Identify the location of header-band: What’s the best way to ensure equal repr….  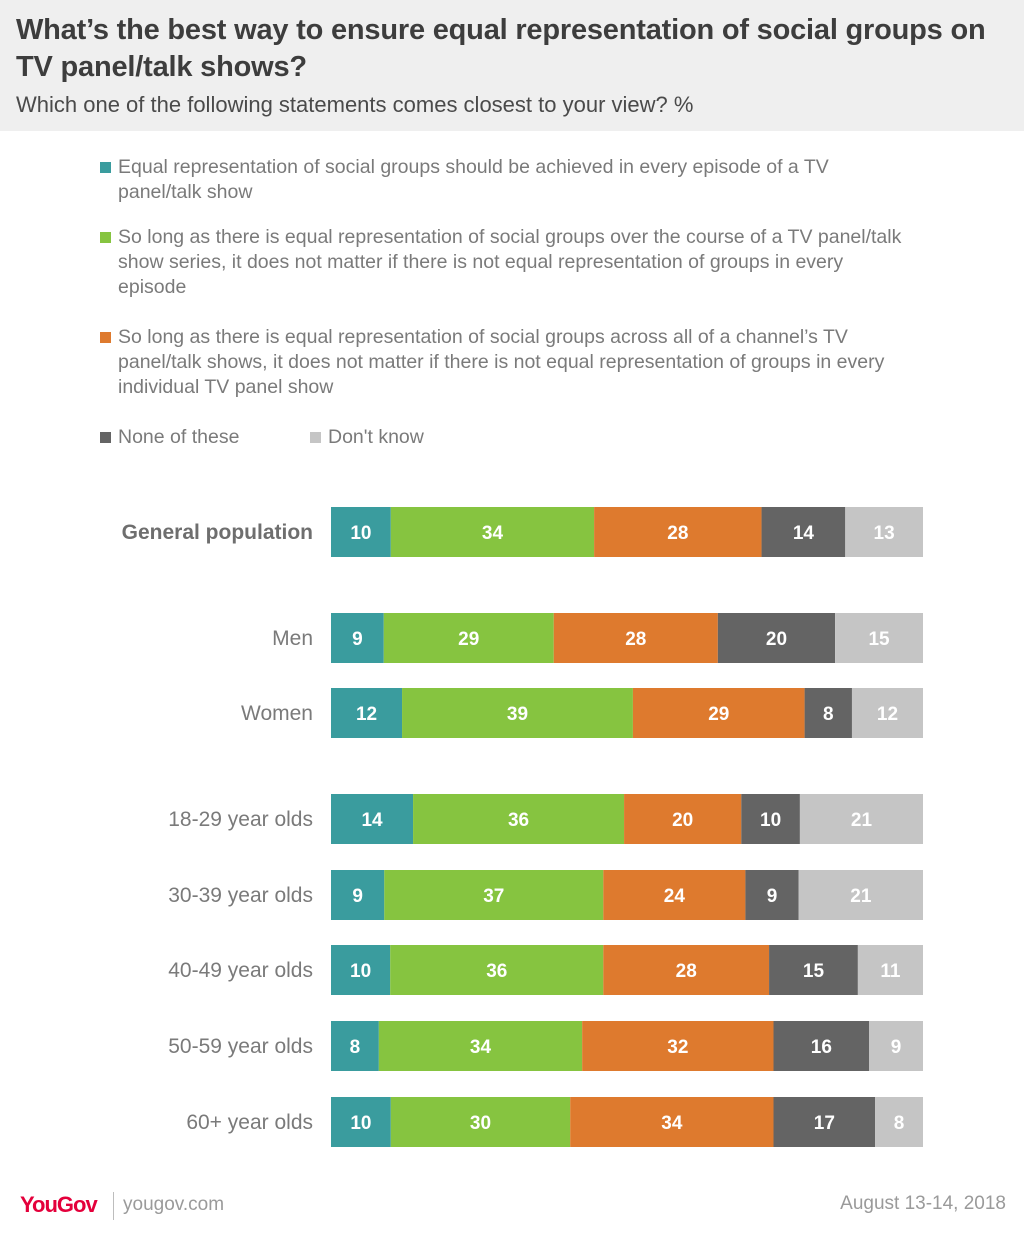
(512, 65).